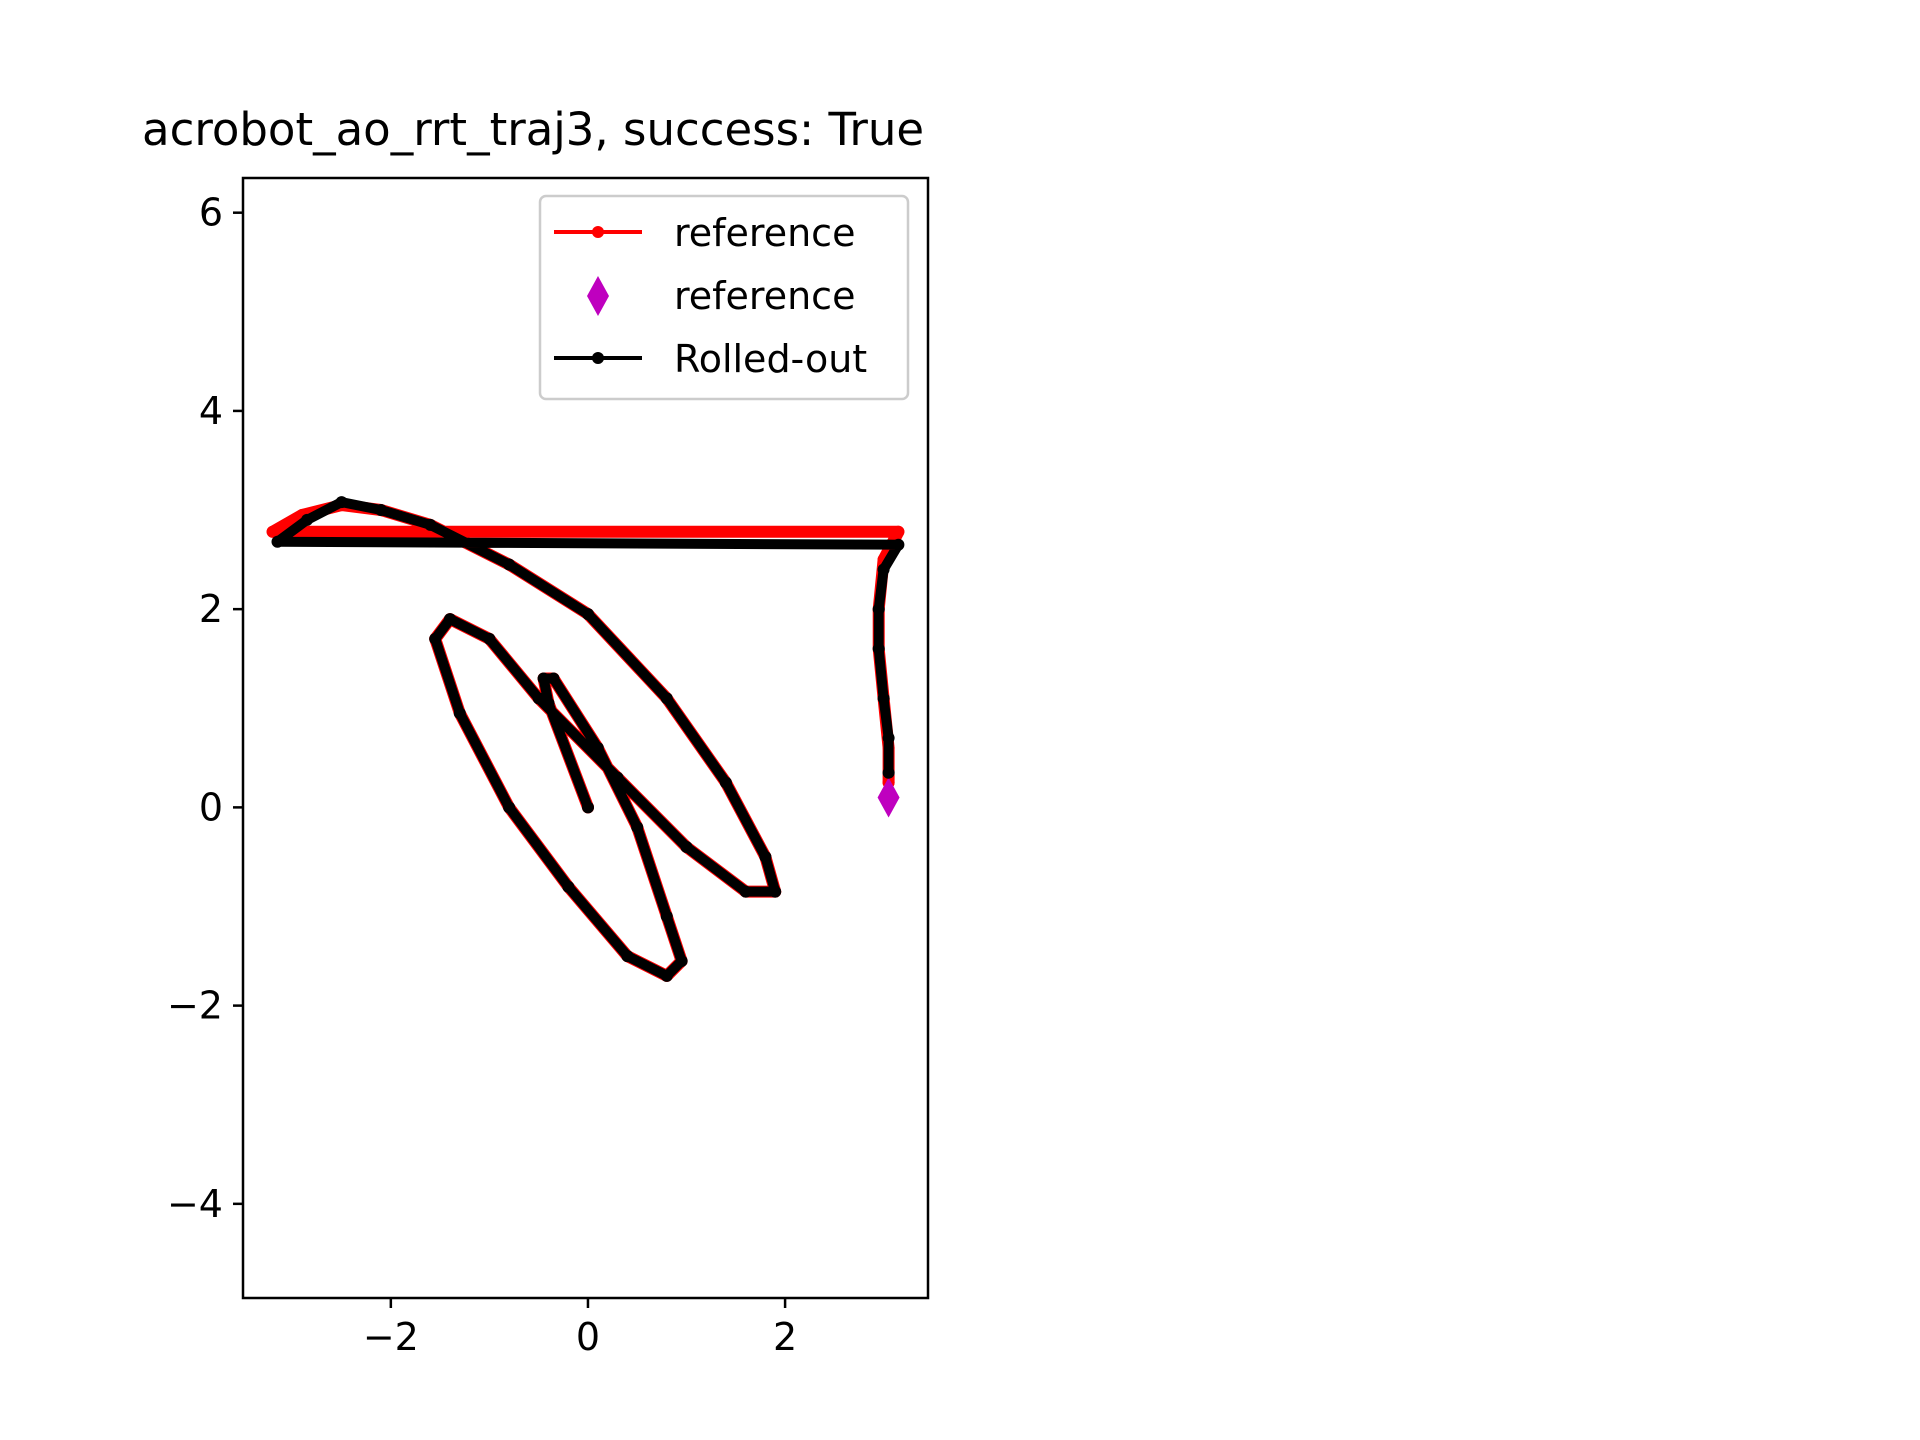 The height and width of the screenshot is (1440, 1920). I want to click on series-2-line, so click(588, 739).